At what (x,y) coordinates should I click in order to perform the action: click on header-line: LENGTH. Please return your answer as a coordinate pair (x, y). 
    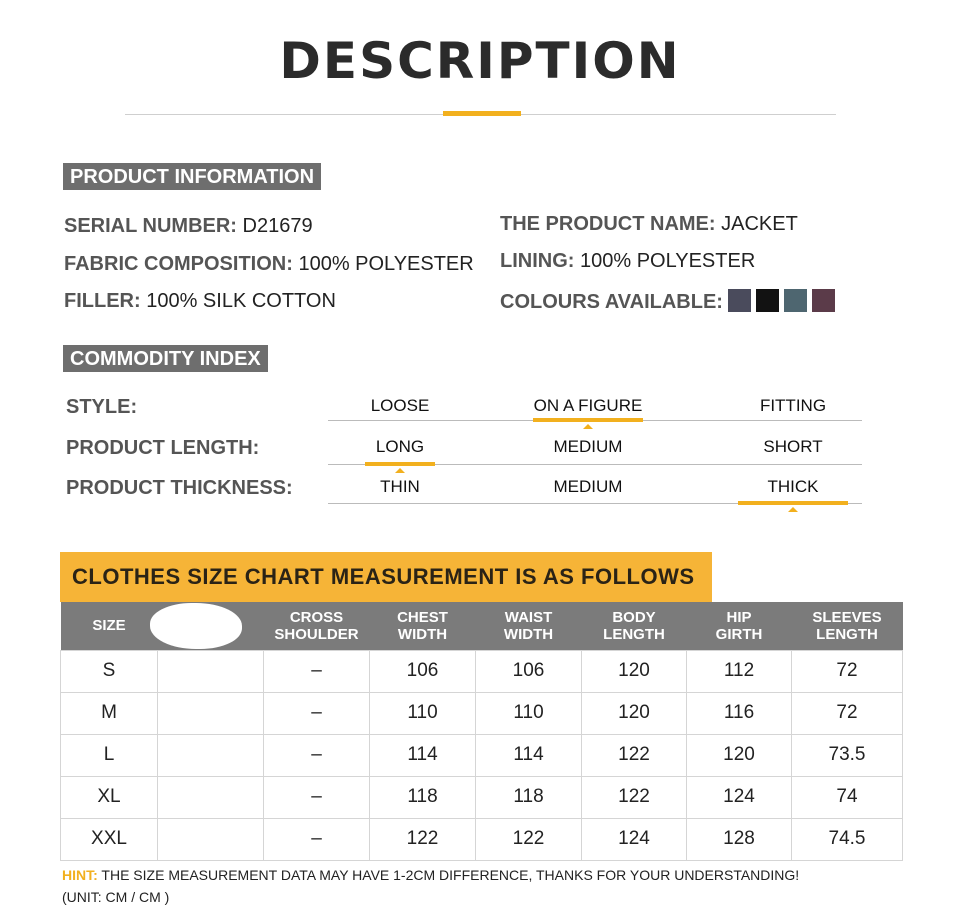
    Looking at the image, I should click on (847, 634).